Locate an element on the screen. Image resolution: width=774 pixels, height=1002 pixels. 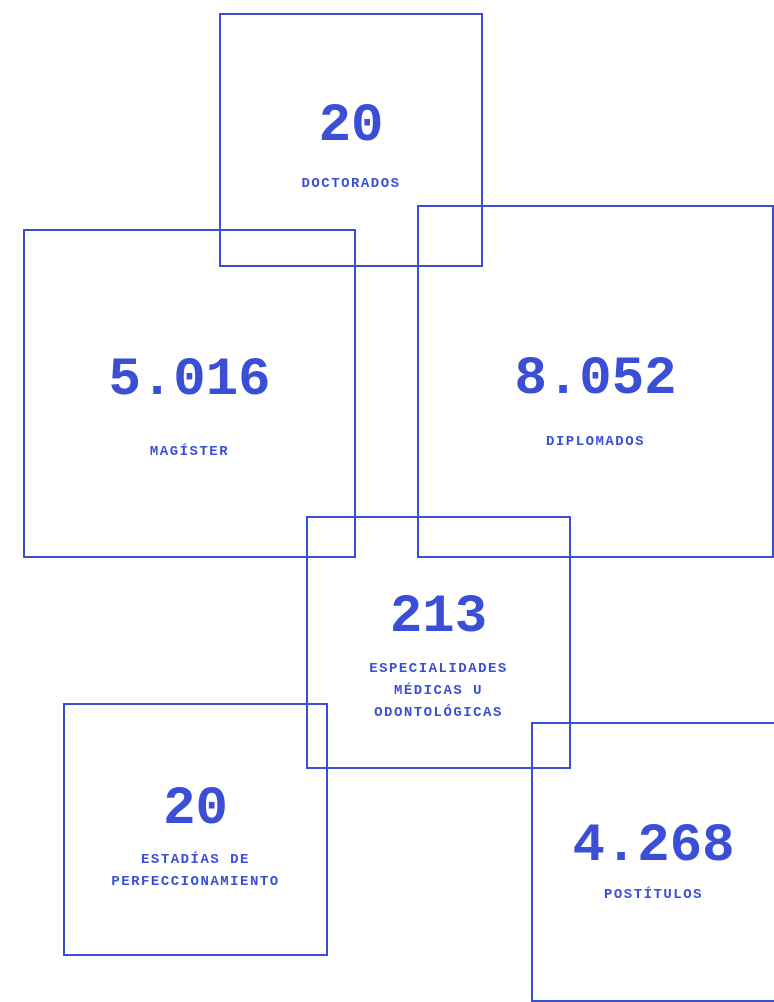
stat-label: POSTÍTULOS is located at coordinates (653, 895).